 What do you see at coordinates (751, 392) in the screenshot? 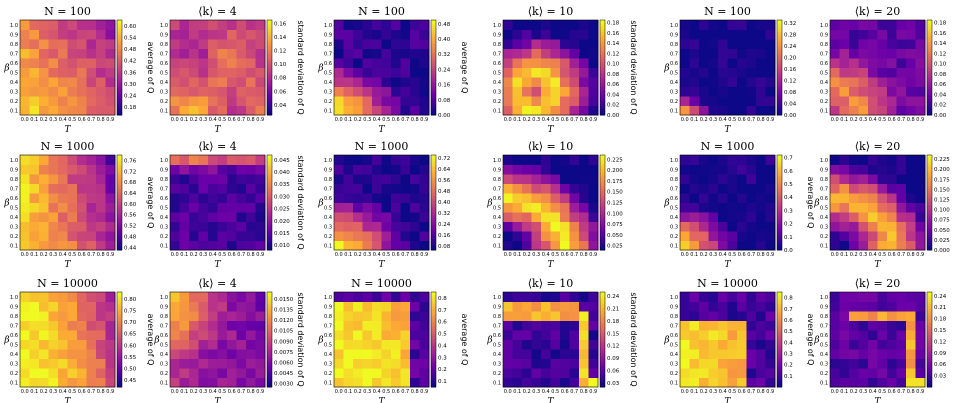
I see `x-tick-label: 0.7` at bounding box center [751, 392].